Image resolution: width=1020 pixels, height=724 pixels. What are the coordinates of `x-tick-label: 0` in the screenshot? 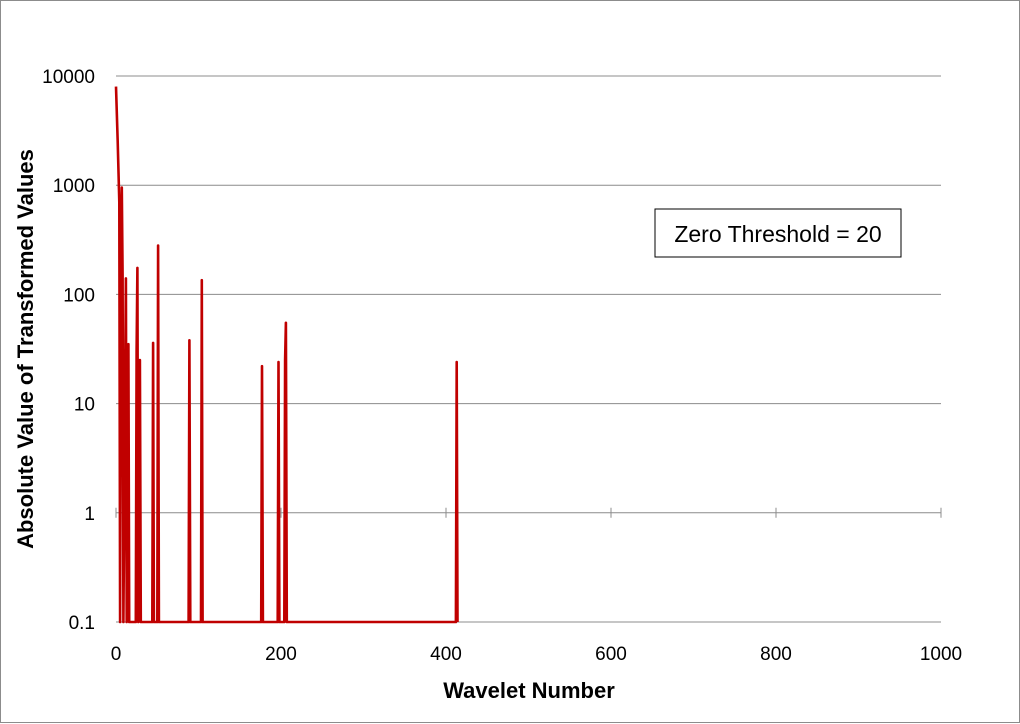 It's located at (116, 654).